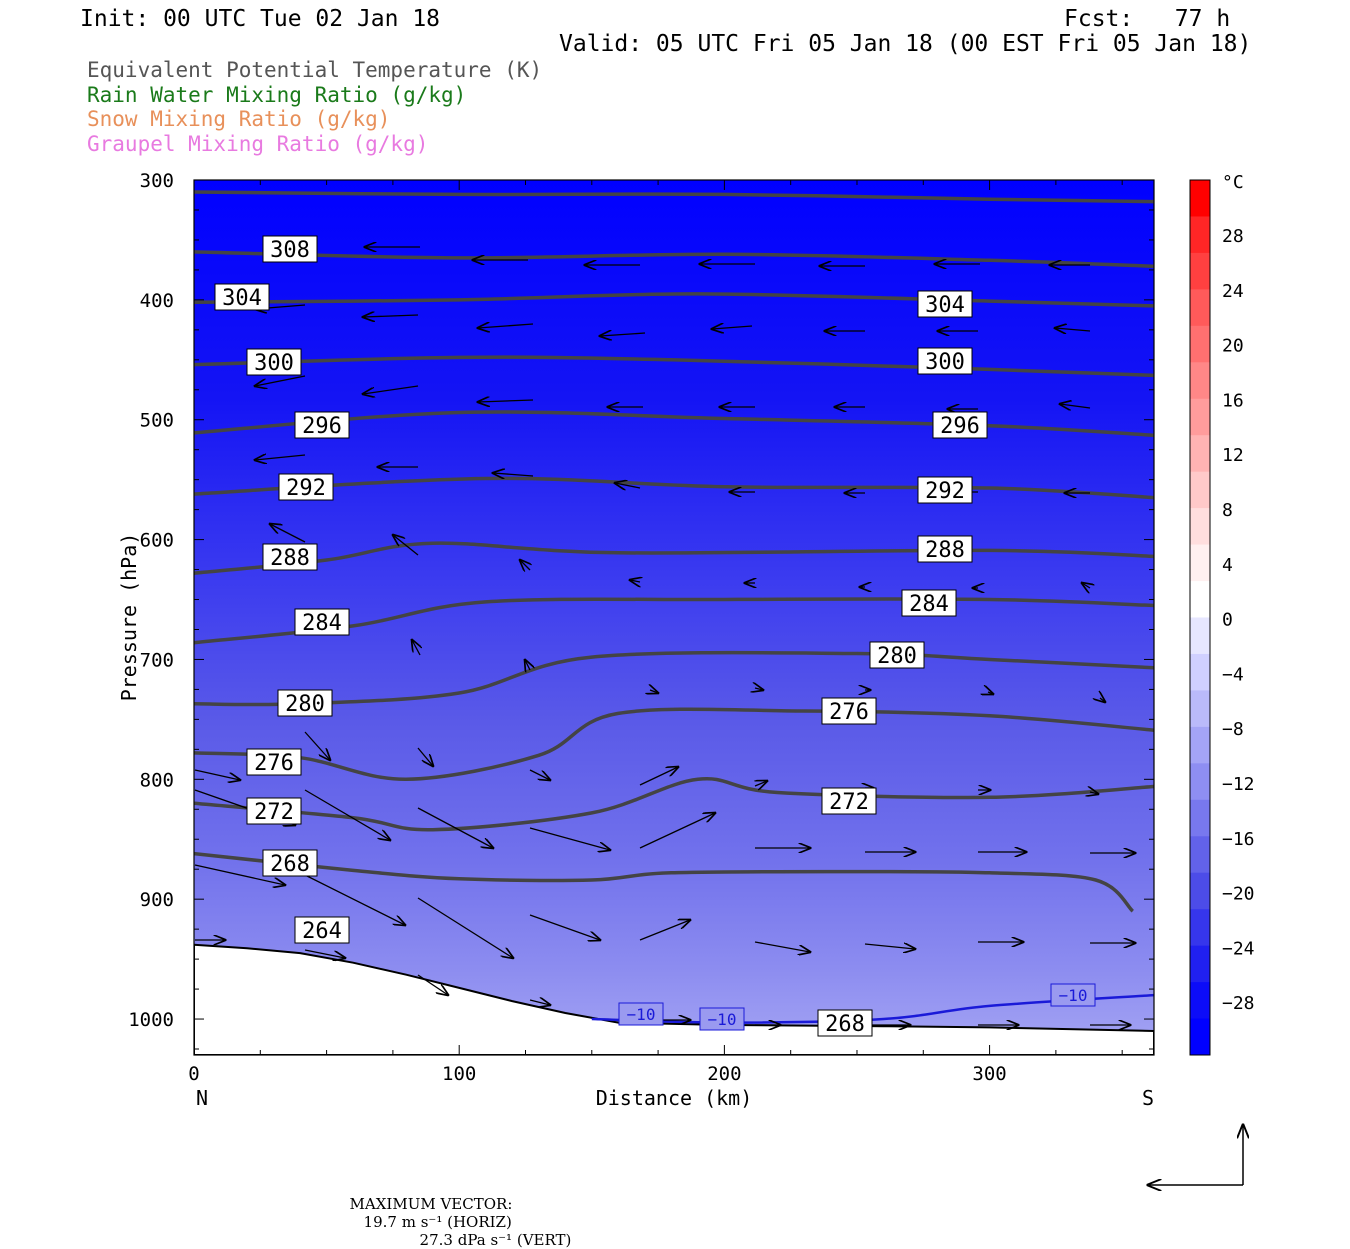 The width and height of the screenshot is (1350, 1249). I want to click on colorbar-tick-label: 0, so click(1227, 620).